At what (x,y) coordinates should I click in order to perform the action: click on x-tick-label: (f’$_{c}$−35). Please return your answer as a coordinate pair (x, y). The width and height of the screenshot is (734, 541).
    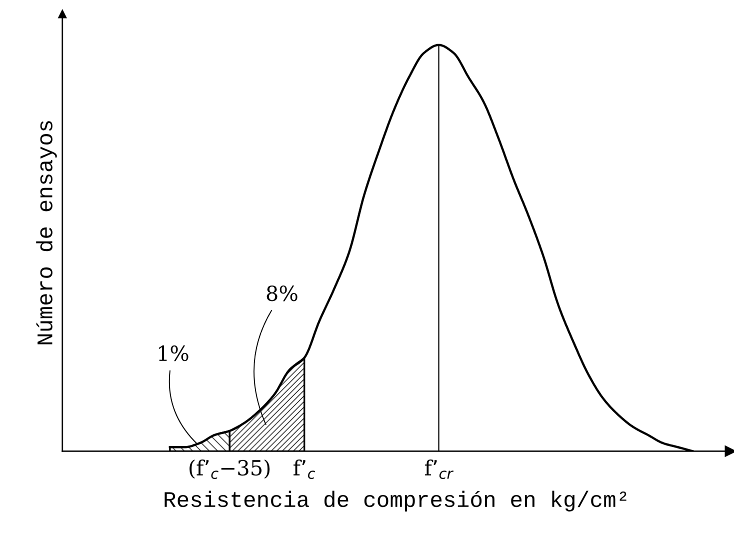
    Looking at the image, I should click on (230, 469).